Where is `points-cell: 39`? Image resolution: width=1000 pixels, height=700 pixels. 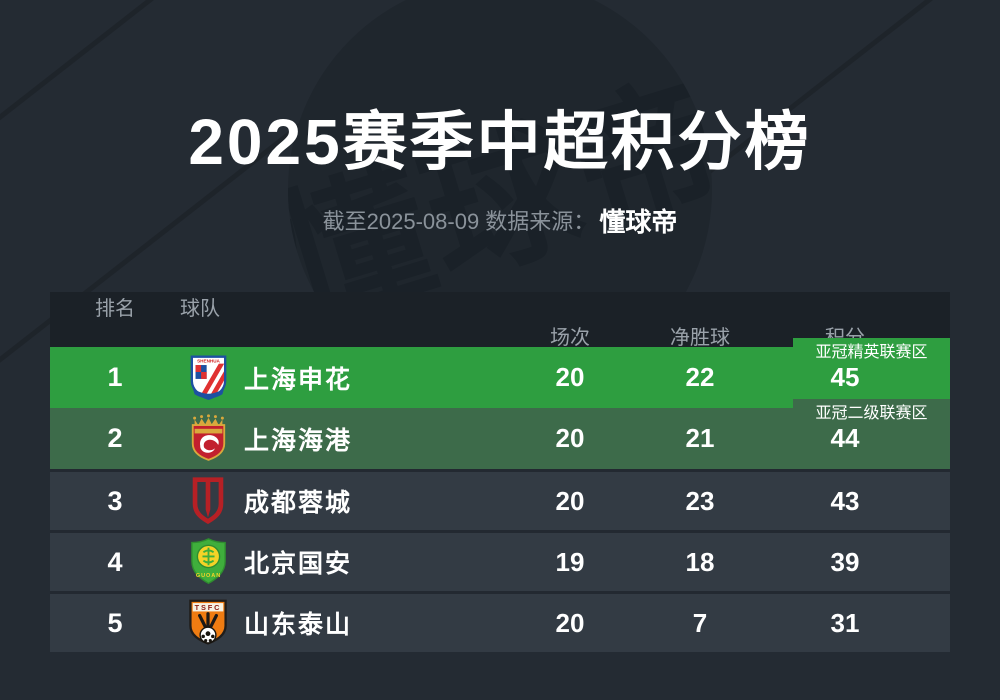 points-cell: 39 is located at coordinates (845, 561).